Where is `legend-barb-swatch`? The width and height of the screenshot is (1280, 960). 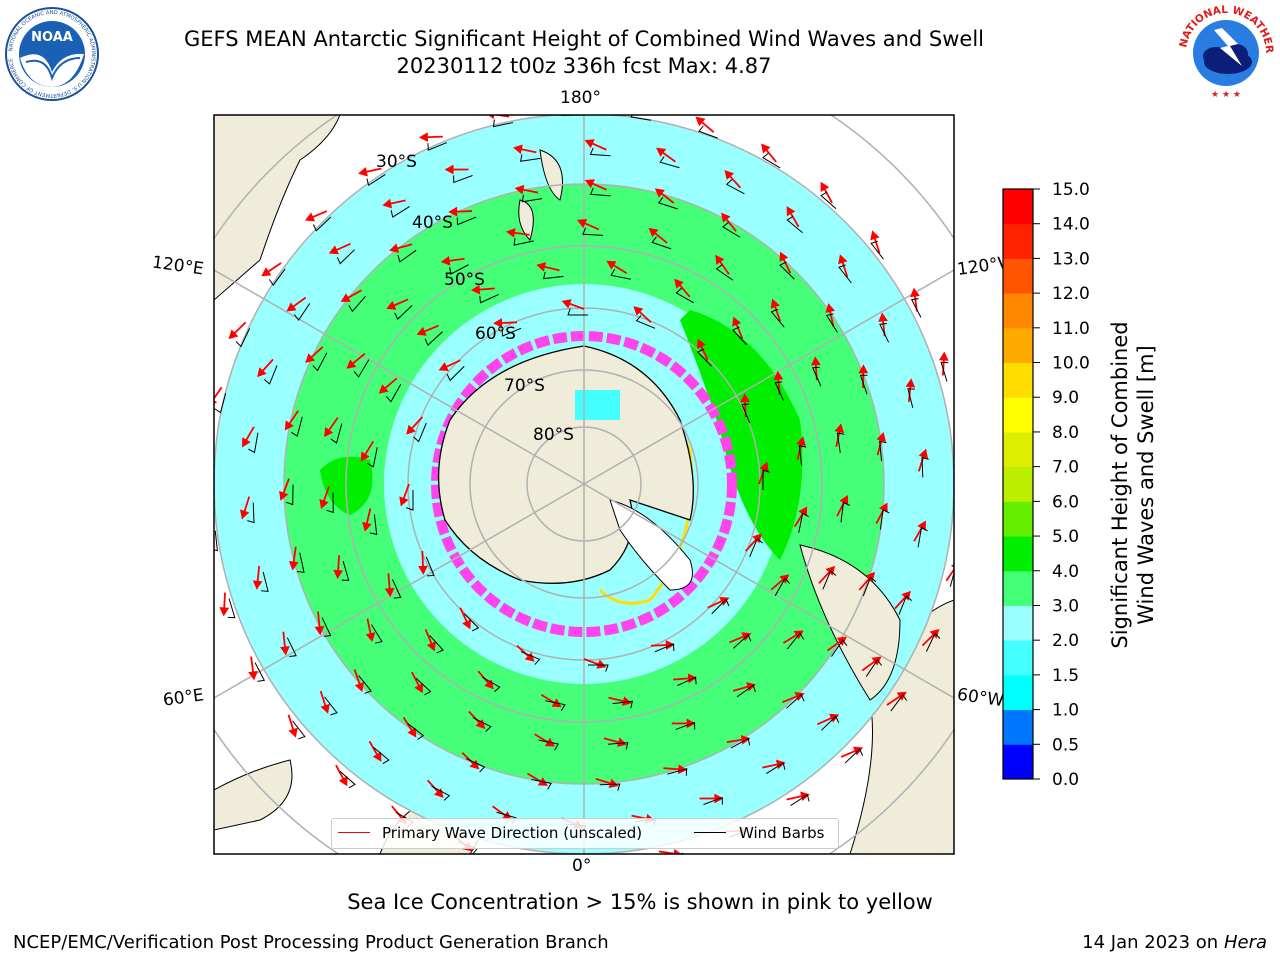 legend-barb-swatch is located at coordinates (710, 832).